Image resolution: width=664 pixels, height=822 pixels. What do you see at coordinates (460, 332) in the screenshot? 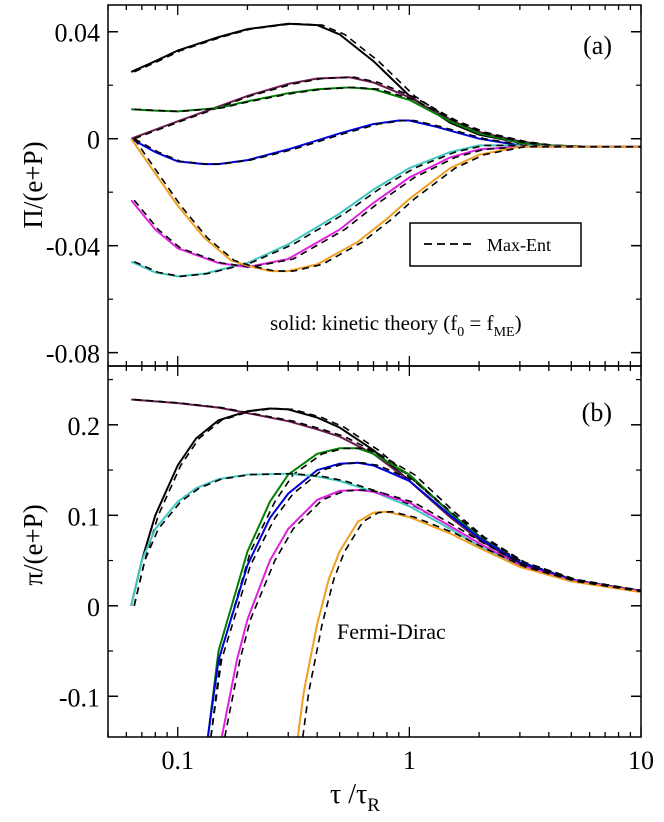
I see `annotation-sub-0: 0` at bounding box center [460, 332].